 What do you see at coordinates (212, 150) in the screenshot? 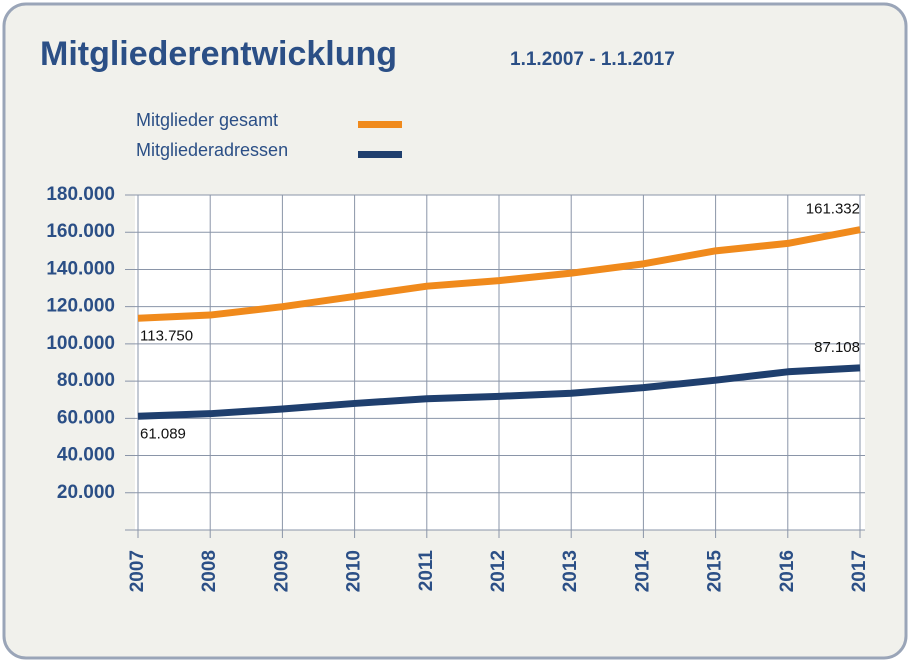
I see `legend-label: Mitgliederadressen` at bounding box center [212, 150].